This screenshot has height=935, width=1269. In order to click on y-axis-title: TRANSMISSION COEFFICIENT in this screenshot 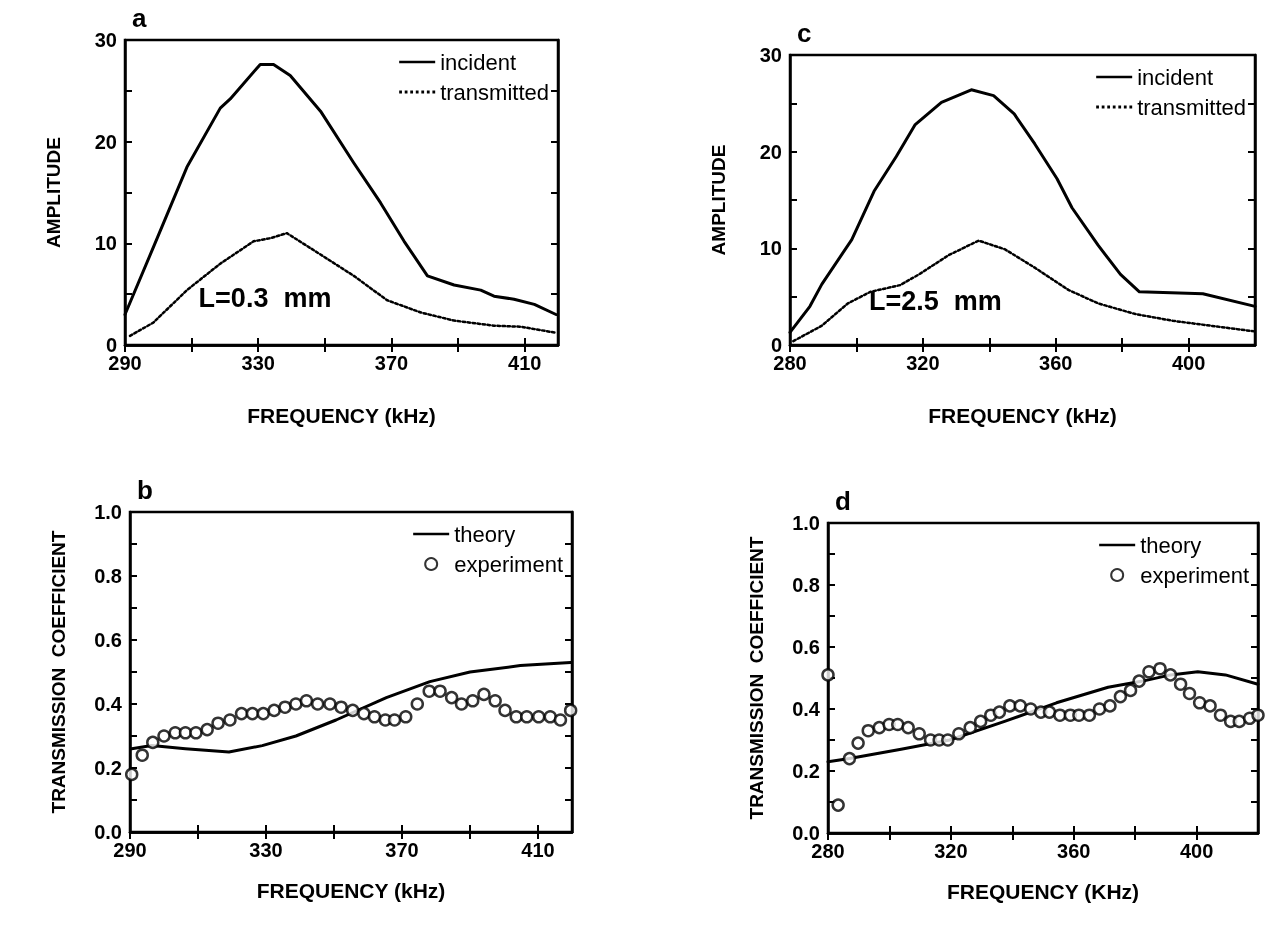, I will do `click(756, 678)`.